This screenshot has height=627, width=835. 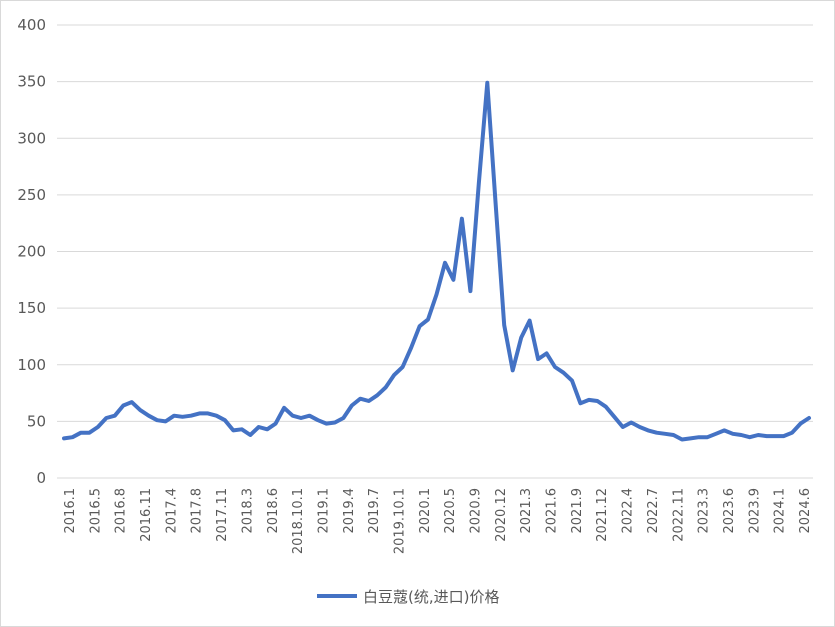 What do you see at coordinates (171, 511) in the screenshot?
I see `x-tick-label: 2017.4` at bounding box center [171, 511].